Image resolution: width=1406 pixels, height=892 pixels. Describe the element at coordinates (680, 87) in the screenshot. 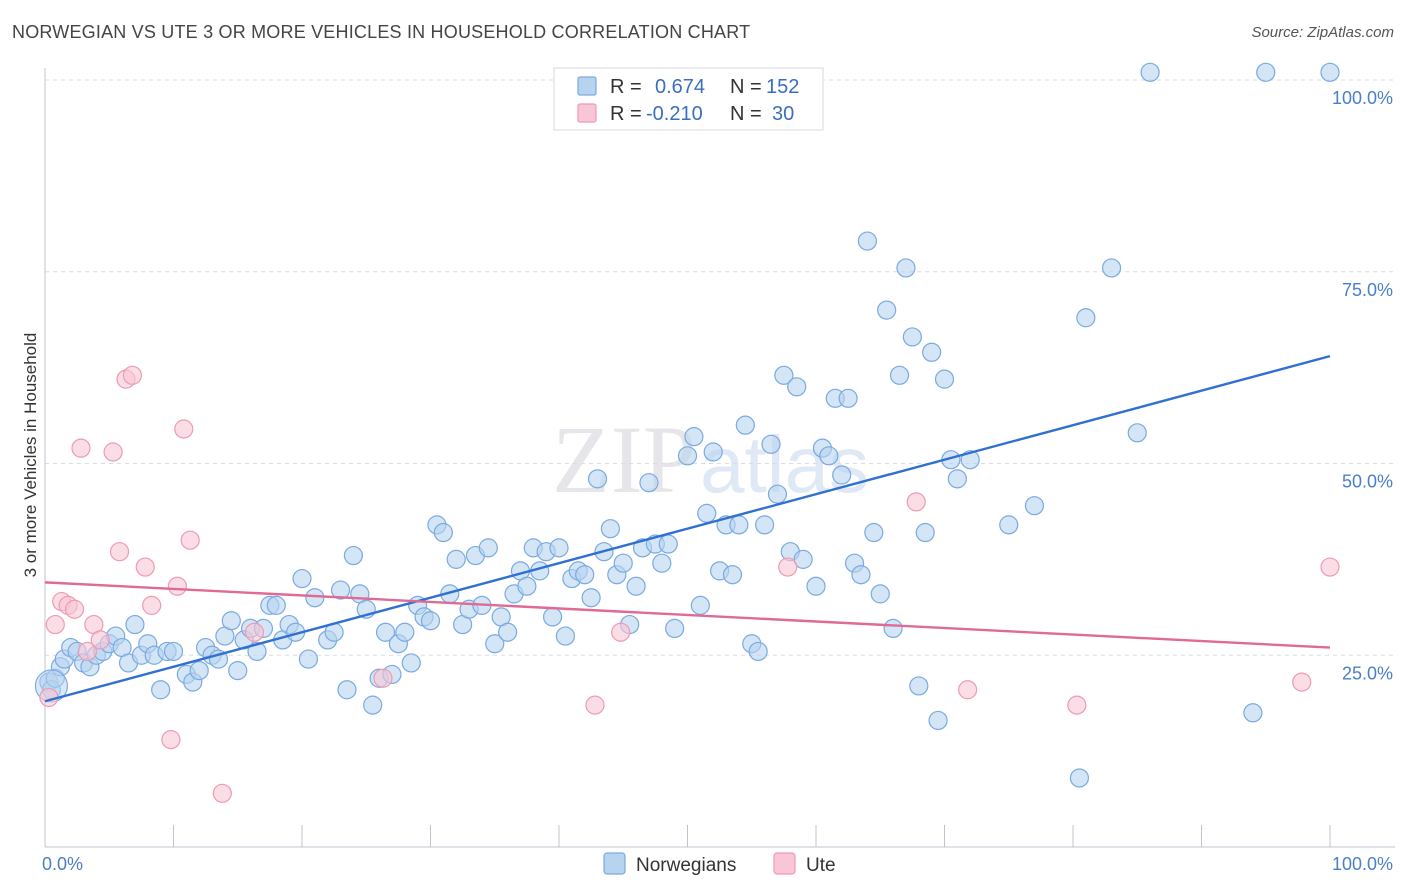

I see `legend-r-value-norwegians: 0.674` at that location.